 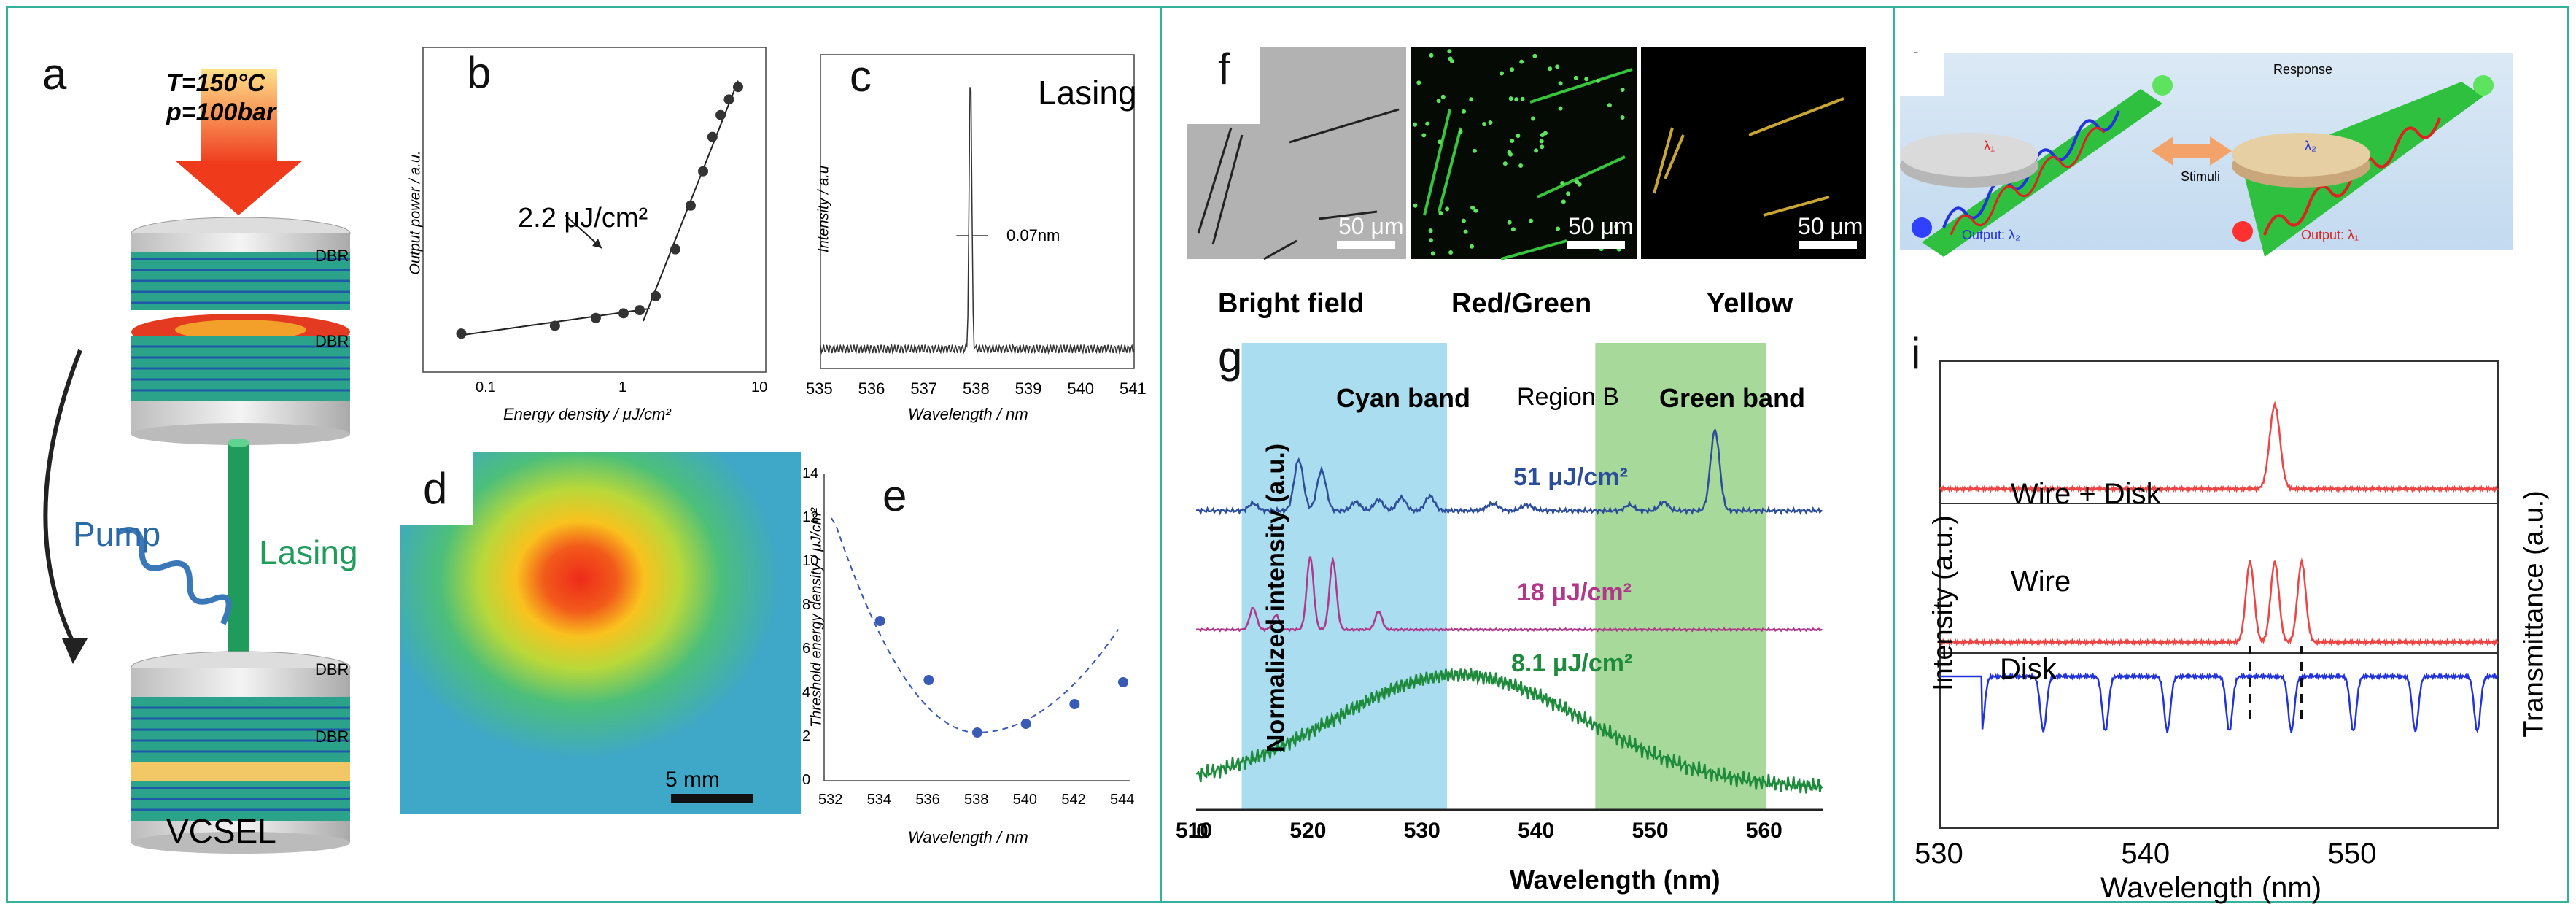 What do you see at coordinates (332, 736) in the screenshot?
I see `panel-a-dbr4: DBR` at bounding box center [332, 736].